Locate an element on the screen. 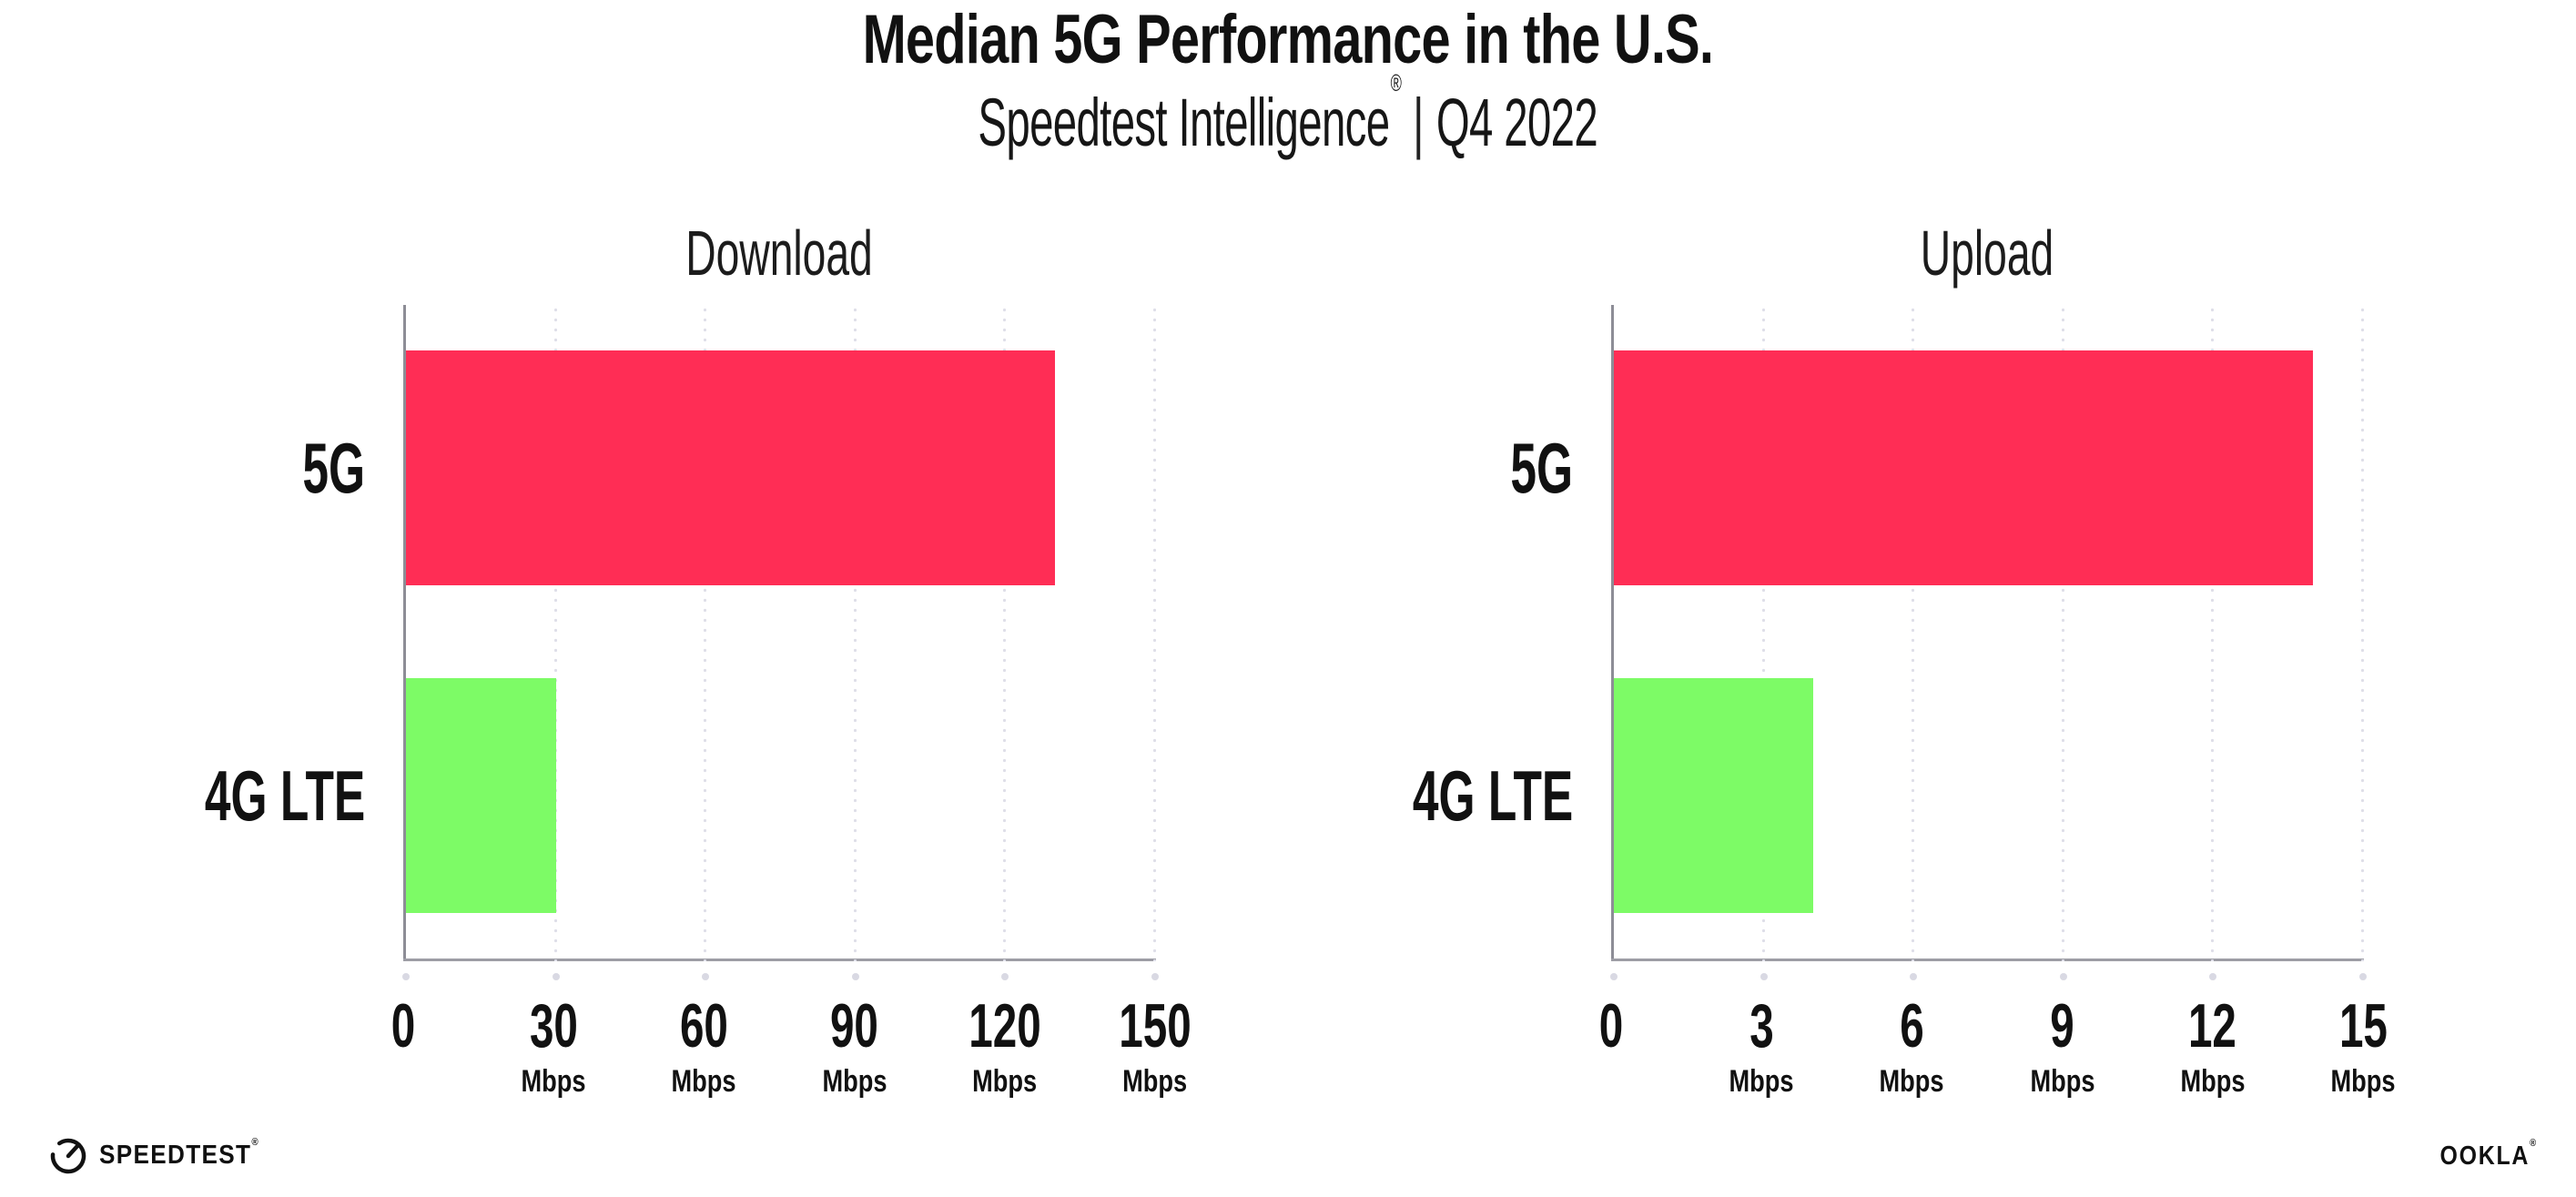 This screenshot has height=1197, width=2576. registered-mark: ® is located at coordinates (1396, 83).